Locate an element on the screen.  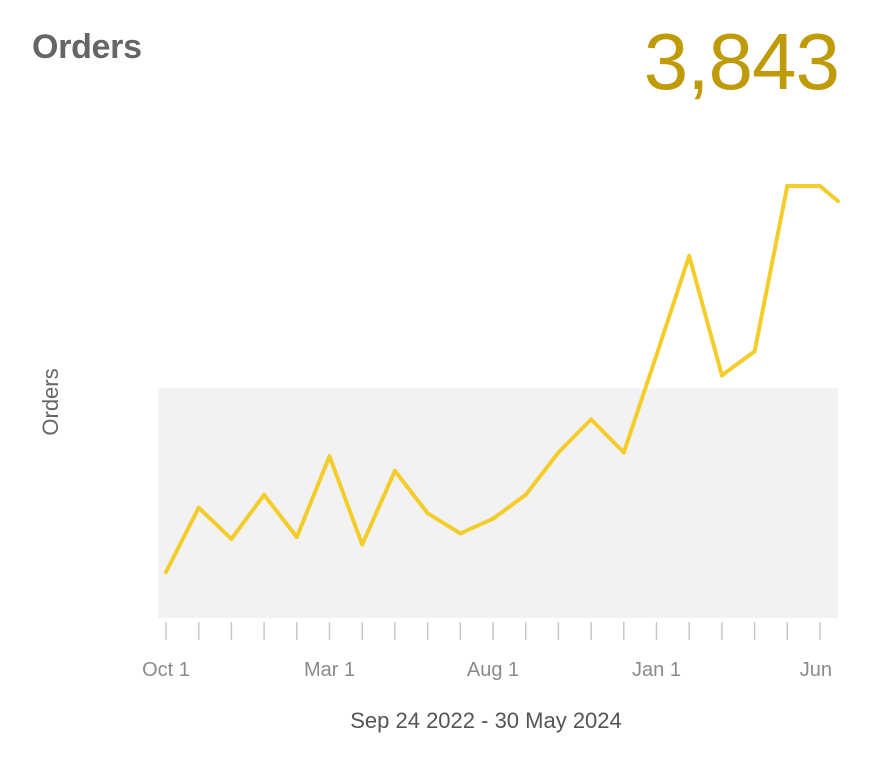
x-tick-label: Aug 1 is located at coordinates (493, 670).